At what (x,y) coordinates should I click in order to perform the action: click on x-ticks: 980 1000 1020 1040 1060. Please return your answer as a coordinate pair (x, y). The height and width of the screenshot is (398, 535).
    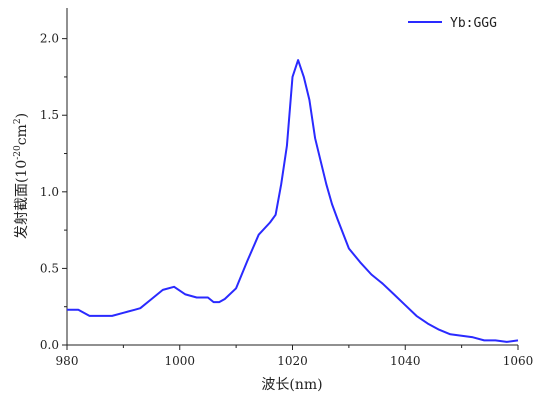
    Looking at the image, I should click on (295, 356).